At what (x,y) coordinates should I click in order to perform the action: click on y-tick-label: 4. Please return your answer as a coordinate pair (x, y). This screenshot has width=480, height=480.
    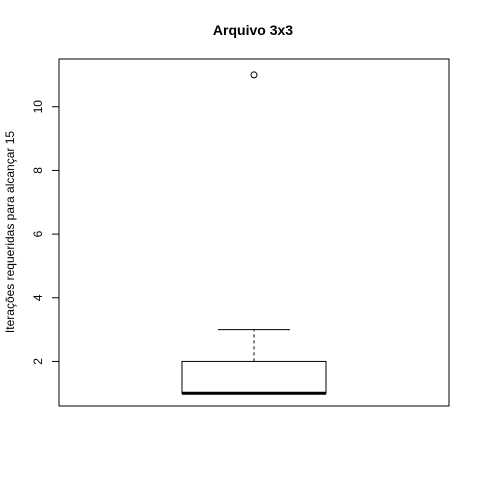
    Looking at the image, I should click on (38, 297).